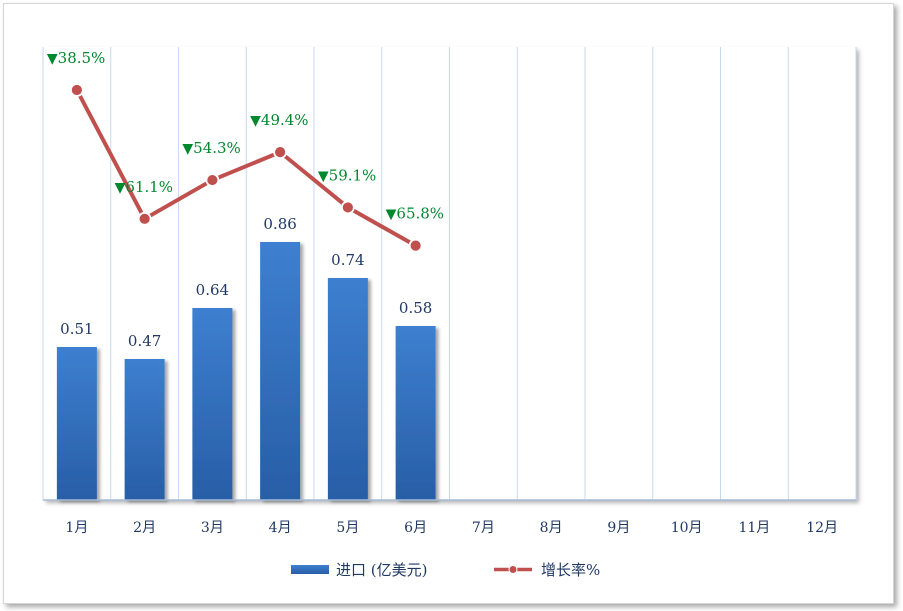 Image resolution: width=903 pixels, height=611 pixels. Describe the element at coordinates (279, 120) in the screenshot. I see `growth-value-label: ▼49.4%` at that location.